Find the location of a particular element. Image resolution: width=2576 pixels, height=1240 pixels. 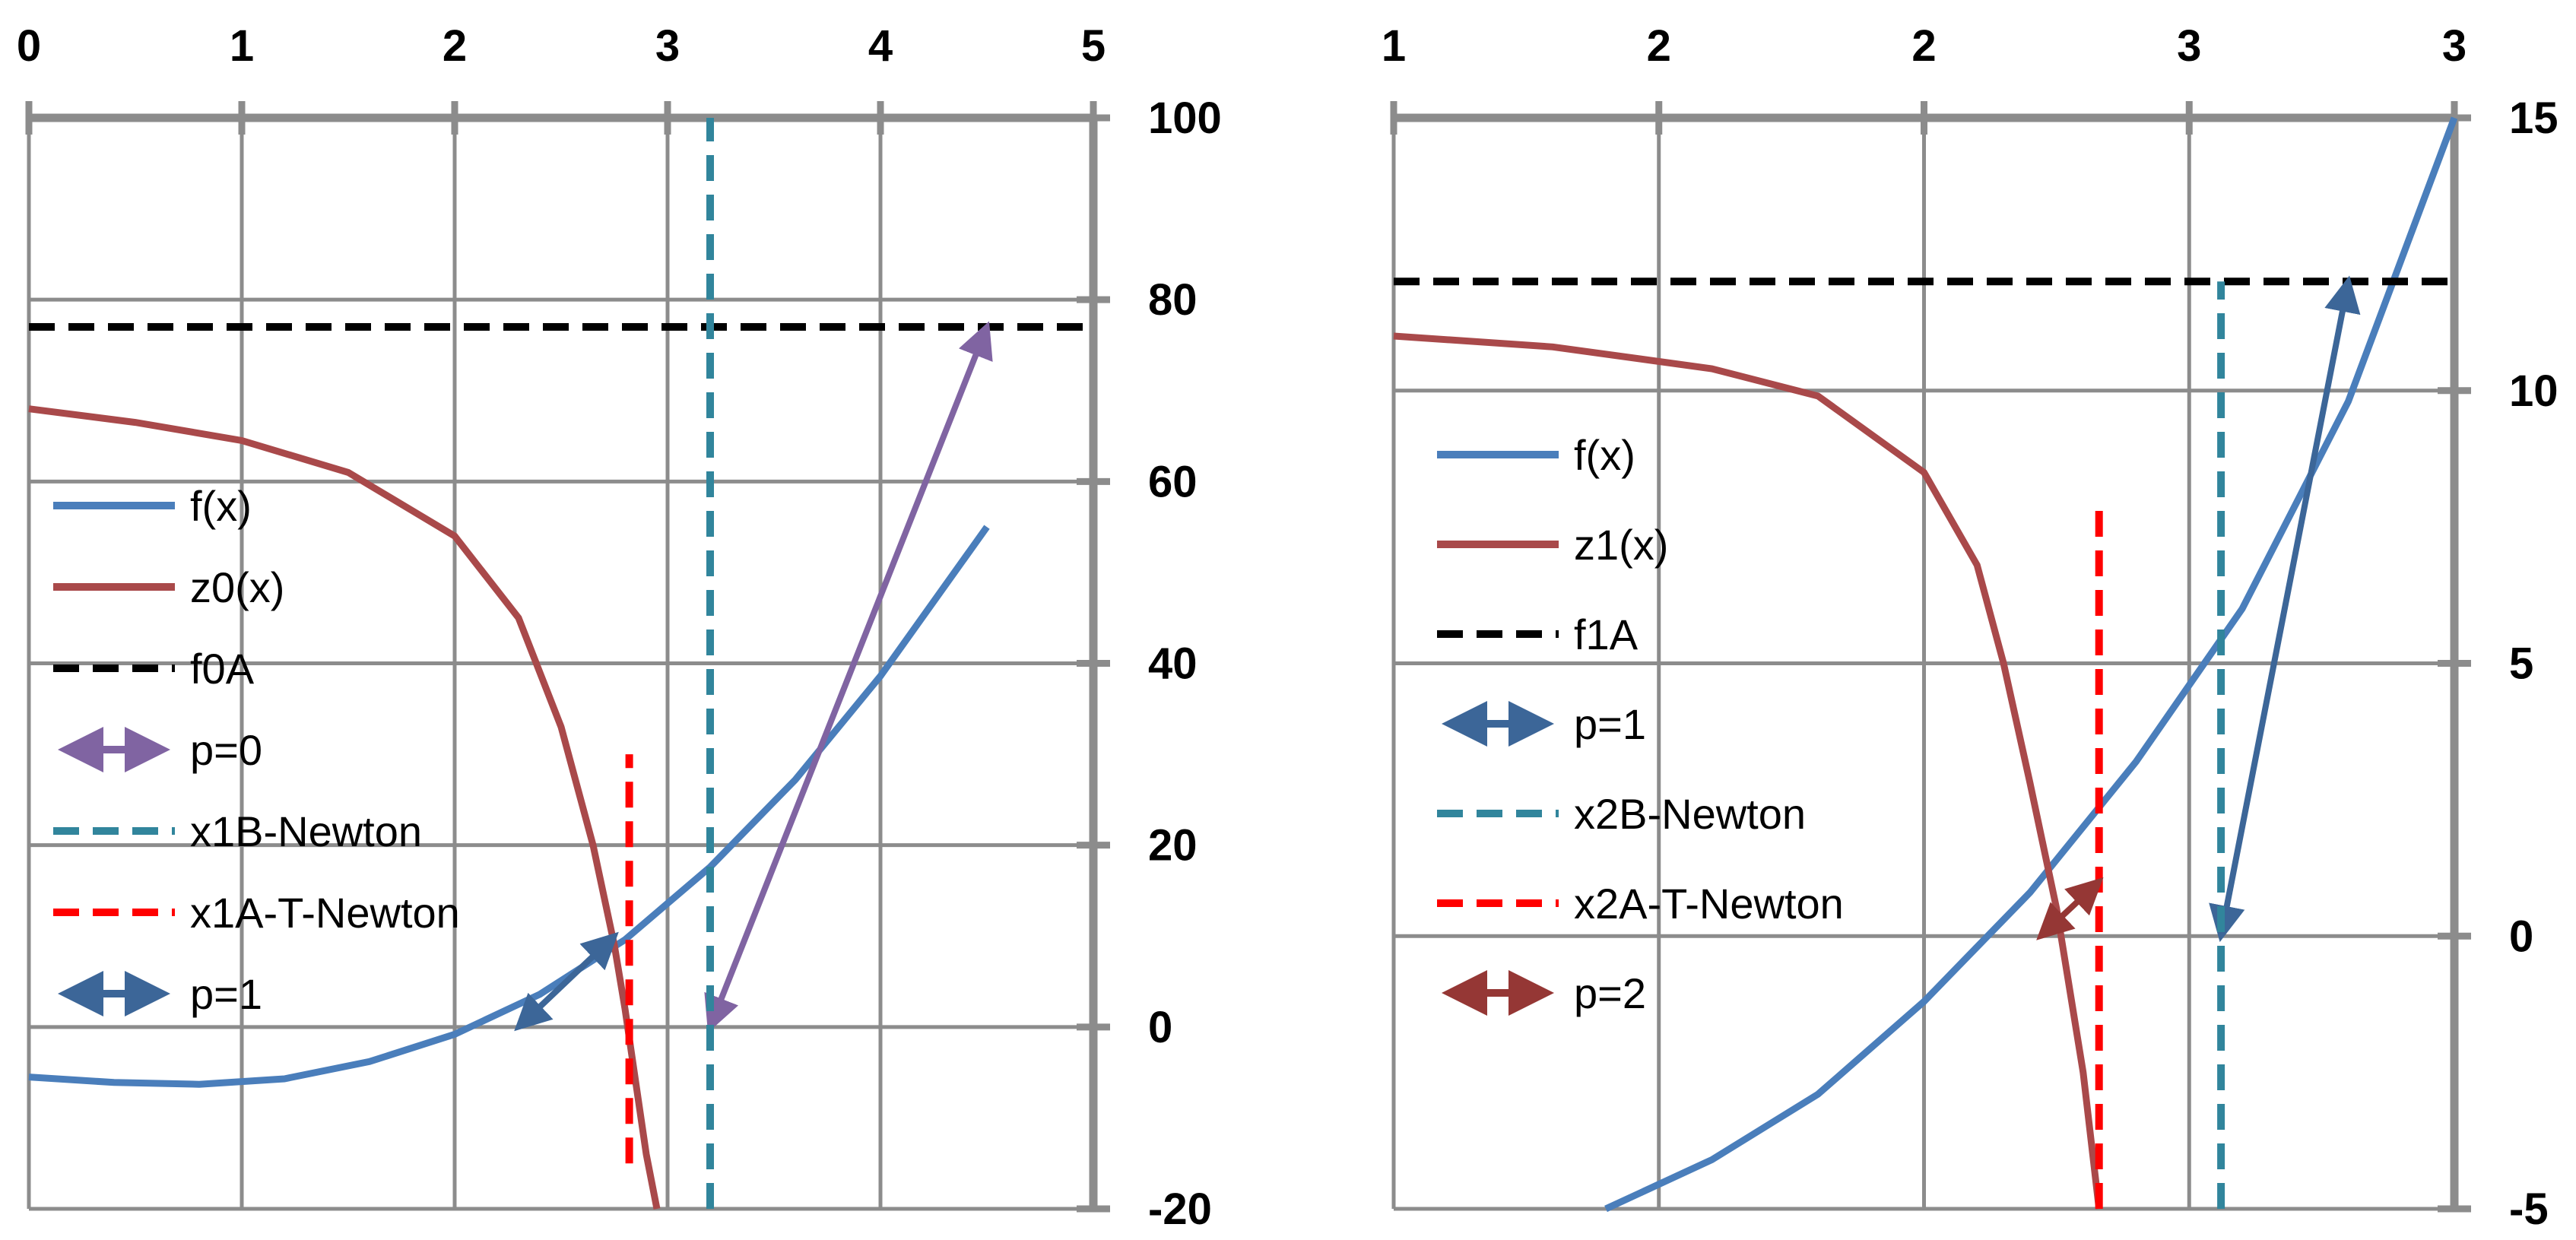

legend-item: x2A-T-Newton is located at coordinates (1640, 904).